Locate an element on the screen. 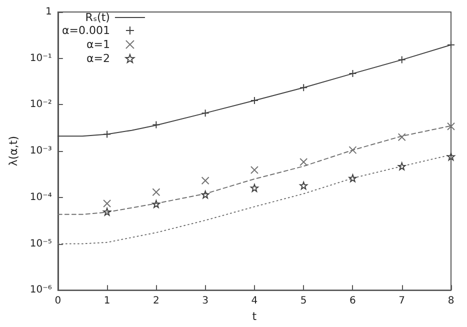 This screenshot has width=467, height=327. x-tick-label: 7 is located at coordinates (402, 301).